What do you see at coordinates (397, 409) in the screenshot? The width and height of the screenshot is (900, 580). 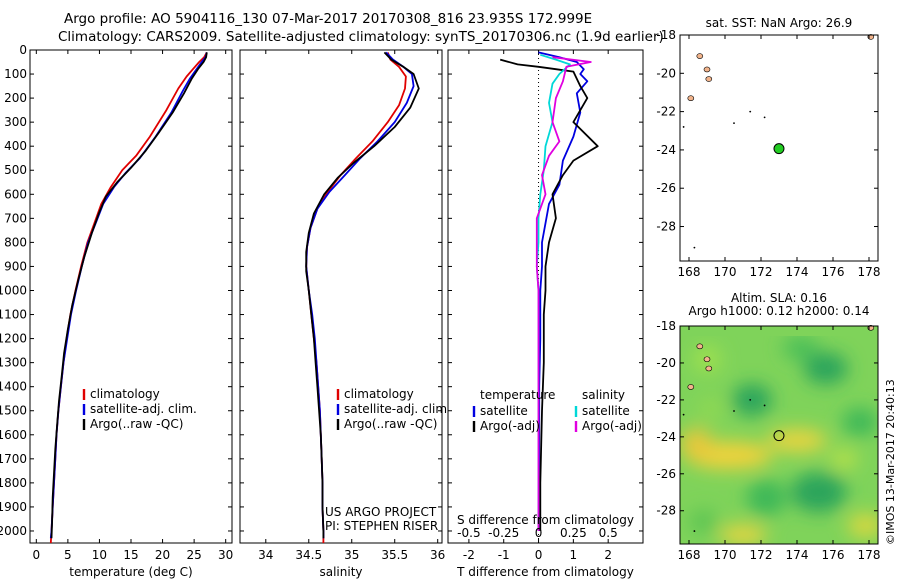 I see `legend-label: satellite-adj. clim.` at bounding box center [397, 409].